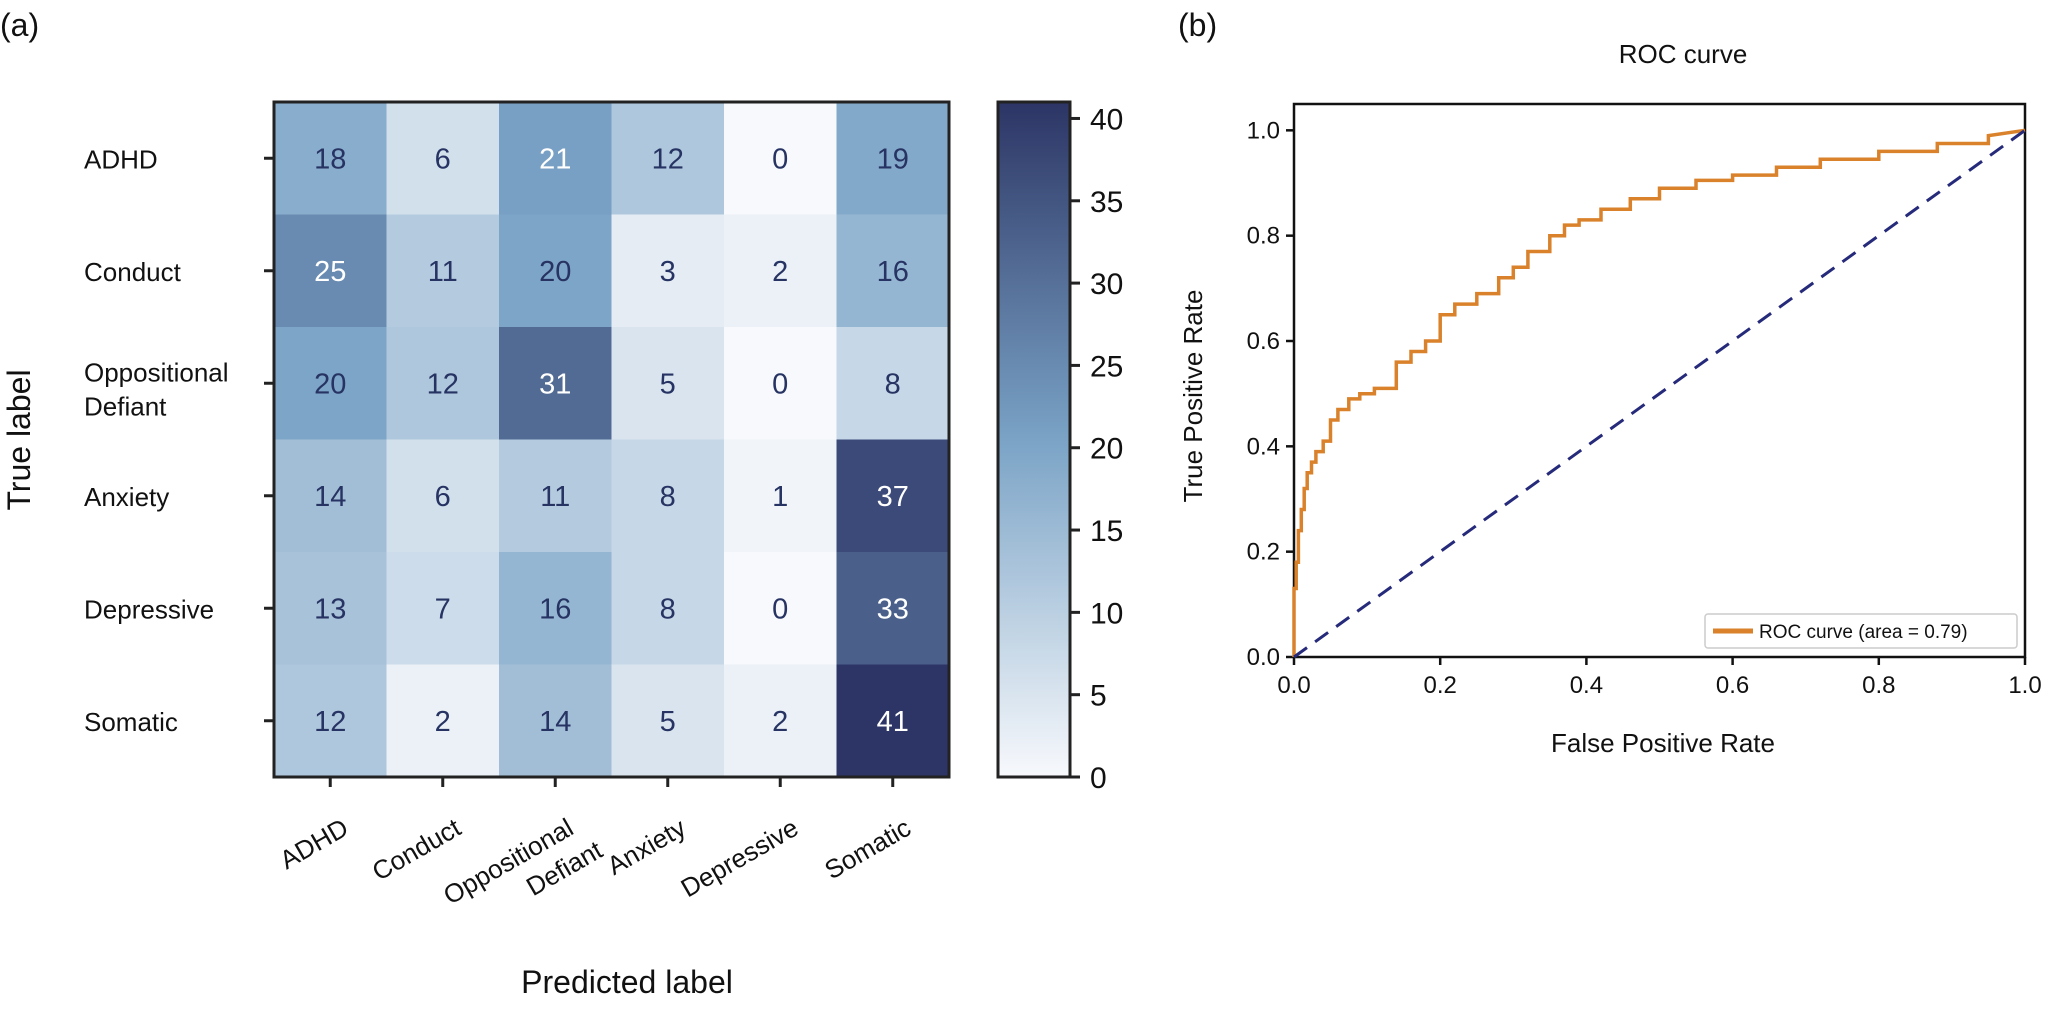  What do you see at coordinates (1106, 531) in the screenshot?
I see `colorbar-tick-label: 15` at bounding box center [1106, 531].